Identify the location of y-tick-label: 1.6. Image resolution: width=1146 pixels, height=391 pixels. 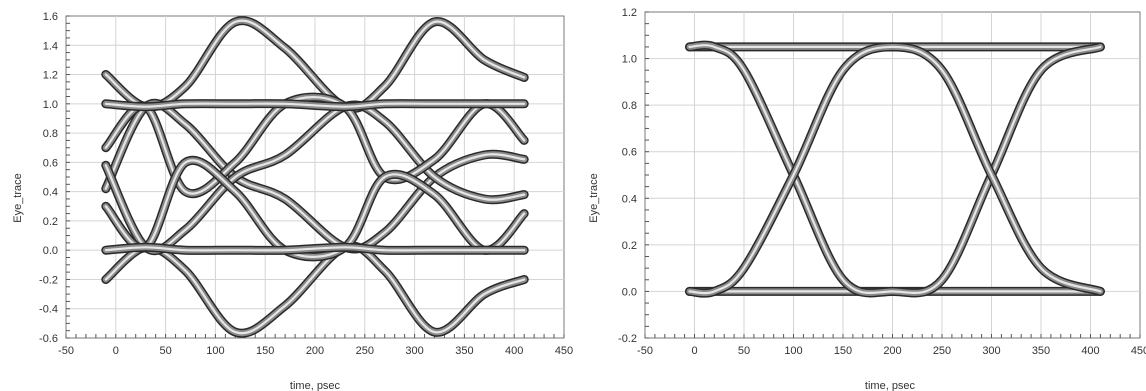
(50, 17).